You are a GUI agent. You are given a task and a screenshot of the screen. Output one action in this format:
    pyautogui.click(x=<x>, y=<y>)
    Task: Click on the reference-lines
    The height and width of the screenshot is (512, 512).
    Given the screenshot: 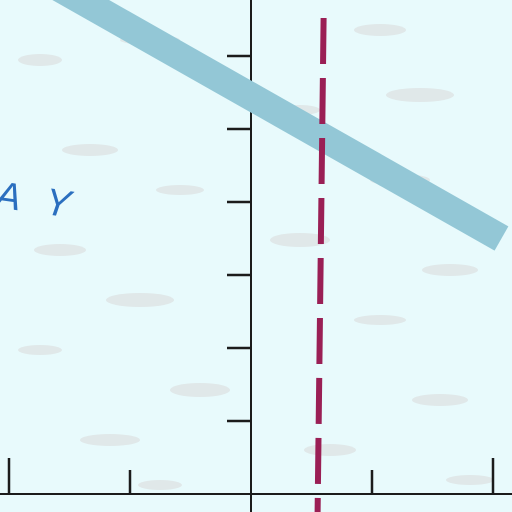 What is the action you would take?
    pyautogui.click(x=320, y=264)
    